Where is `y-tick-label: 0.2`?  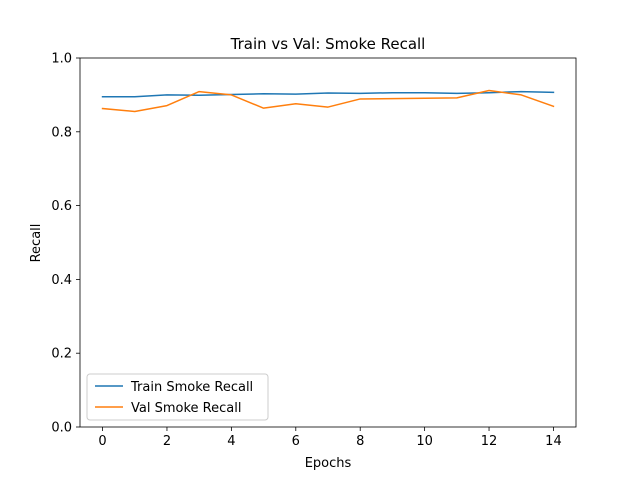 y-tick-label: 0.2 is located at coordinates (61, 354).